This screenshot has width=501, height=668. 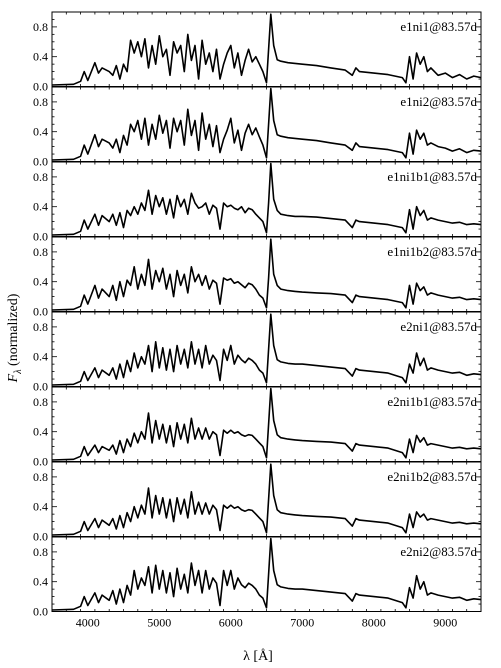 I want to click on panel-4: 0.0 0.4 0.8 e1ni1b2@83.57d, so click(x=257, y=277).